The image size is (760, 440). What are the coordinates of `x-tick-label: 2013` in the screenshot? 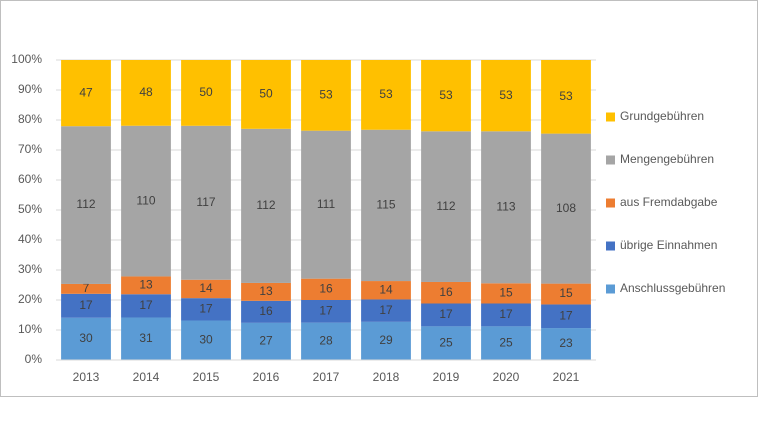 It's located at (86, 377).